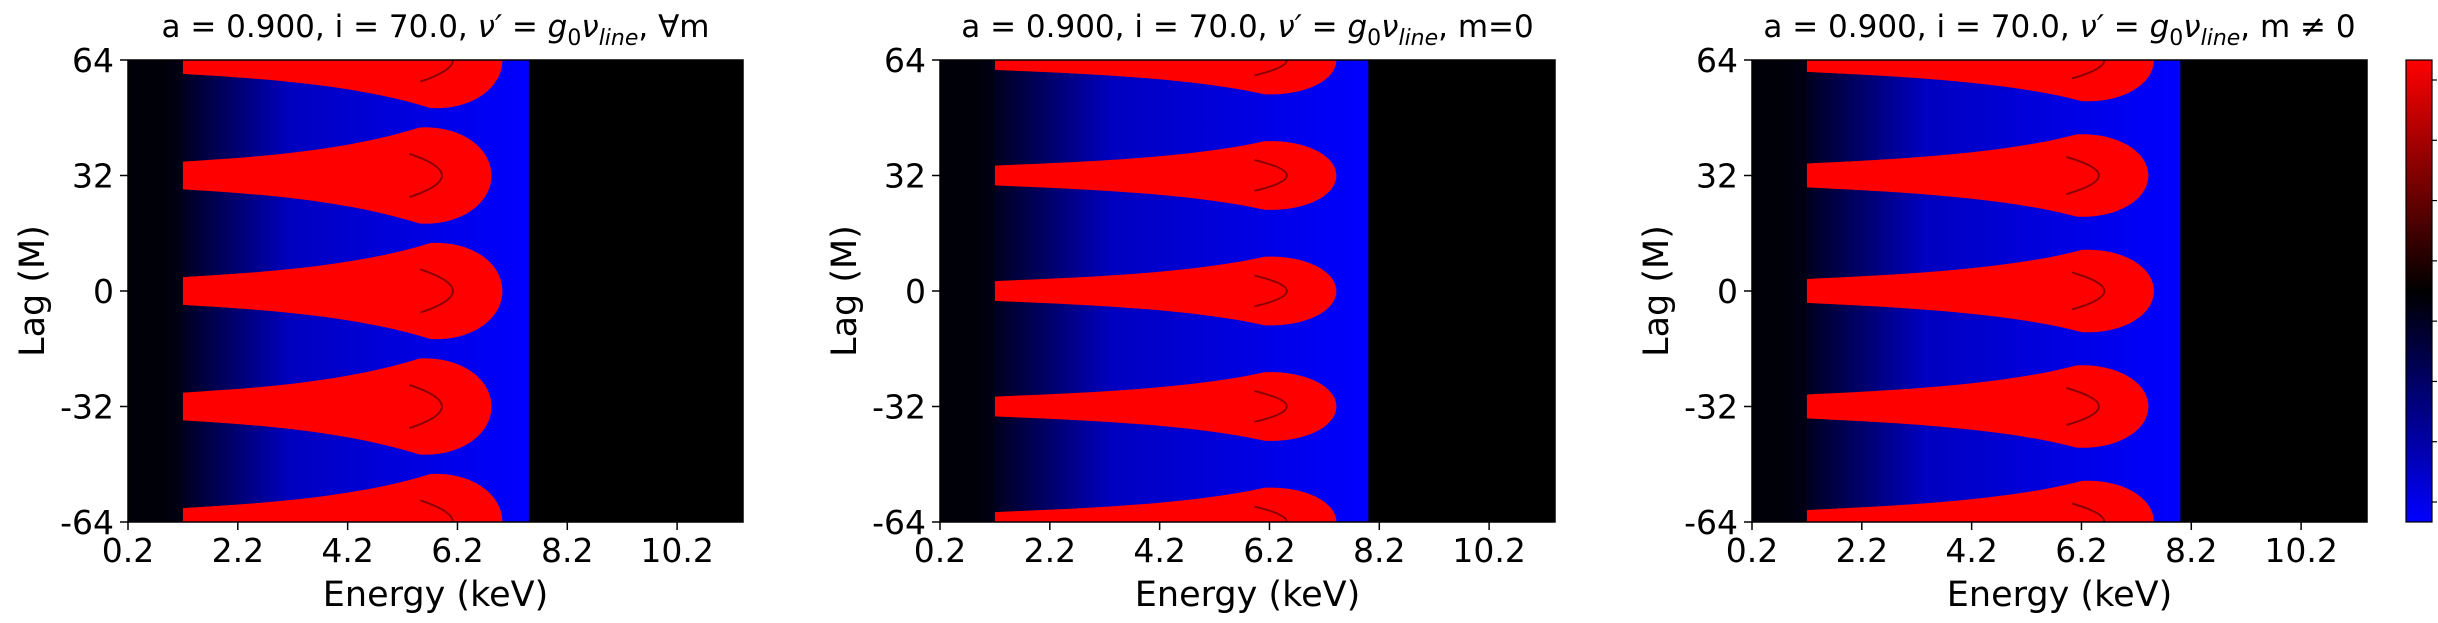 The image size is (2438, 623). What do you see at coordinates (1247, 30) in the screenshot?
I see `panel-title: a = 0.900, i = 70.0, ν′ = g0νline, m=0` at bounding box center [1247, 30].